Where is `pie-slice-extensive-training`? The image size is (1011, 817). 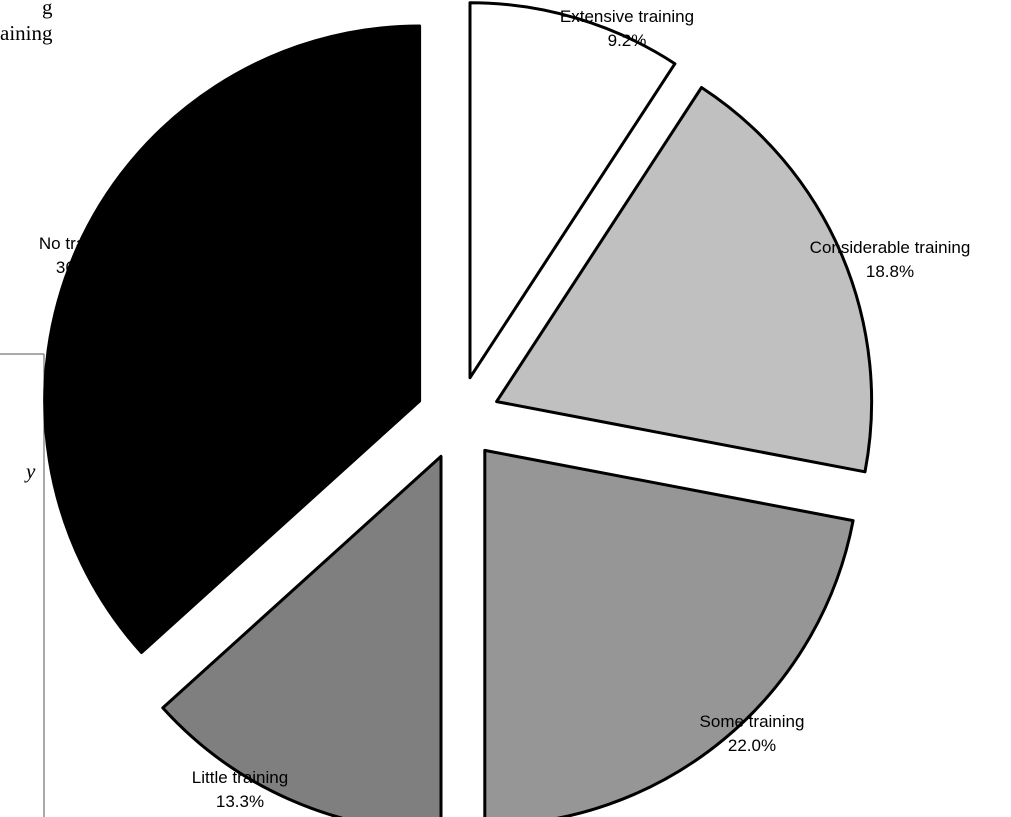
pie-slice-extensive-training is located at coordinates (572, 190).